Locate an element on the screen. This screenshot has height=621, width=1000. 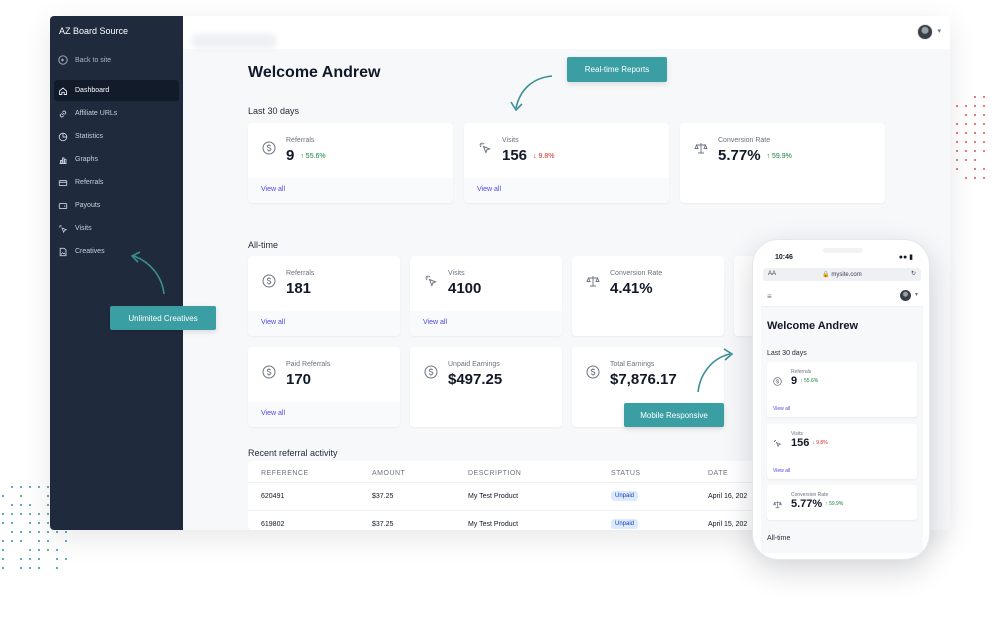
table-header: DATE is located at coordinates (718, 473).